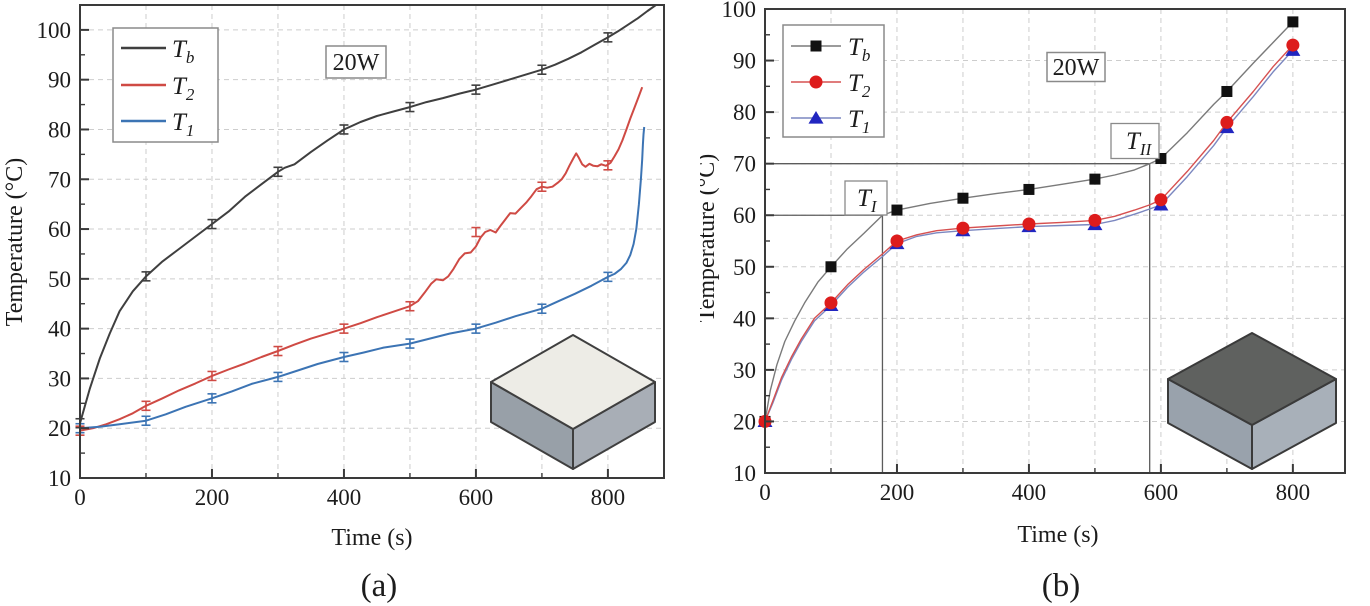  I want to click on y-axis-title-b: Temperature (°C), so click(710, 238).